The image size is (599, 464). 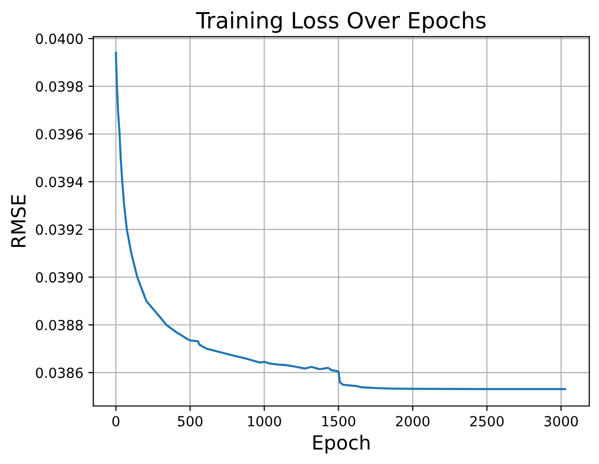 I want to click on y-tick-label: 0.0400, so click(x=59, y=39).